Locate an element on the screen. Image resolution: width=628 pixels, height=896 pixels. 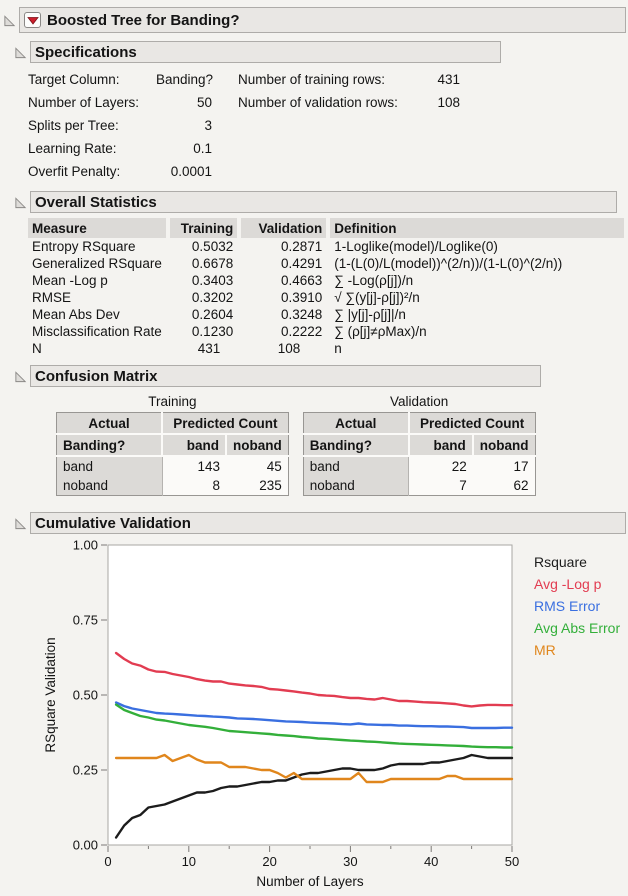
count-cell: 45 is located at coordinates (274, 466).